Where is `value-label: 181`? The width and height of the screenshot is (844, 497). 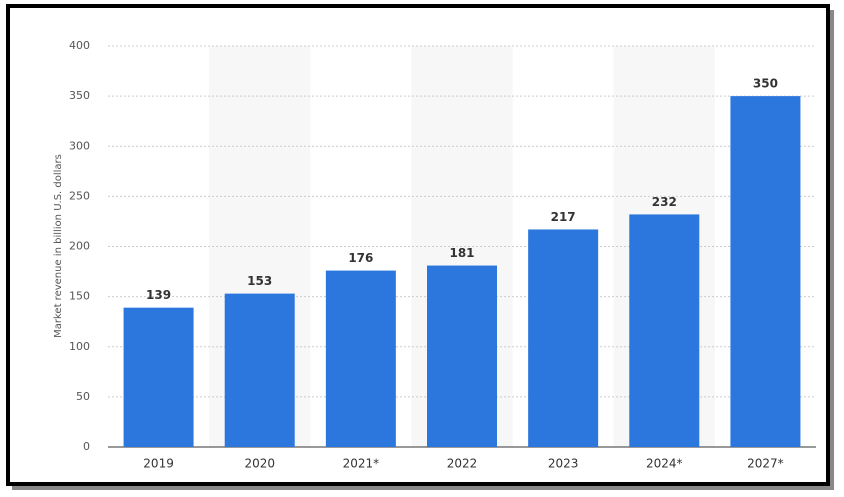
value-label: 181 is located at coordinates (461, 253).